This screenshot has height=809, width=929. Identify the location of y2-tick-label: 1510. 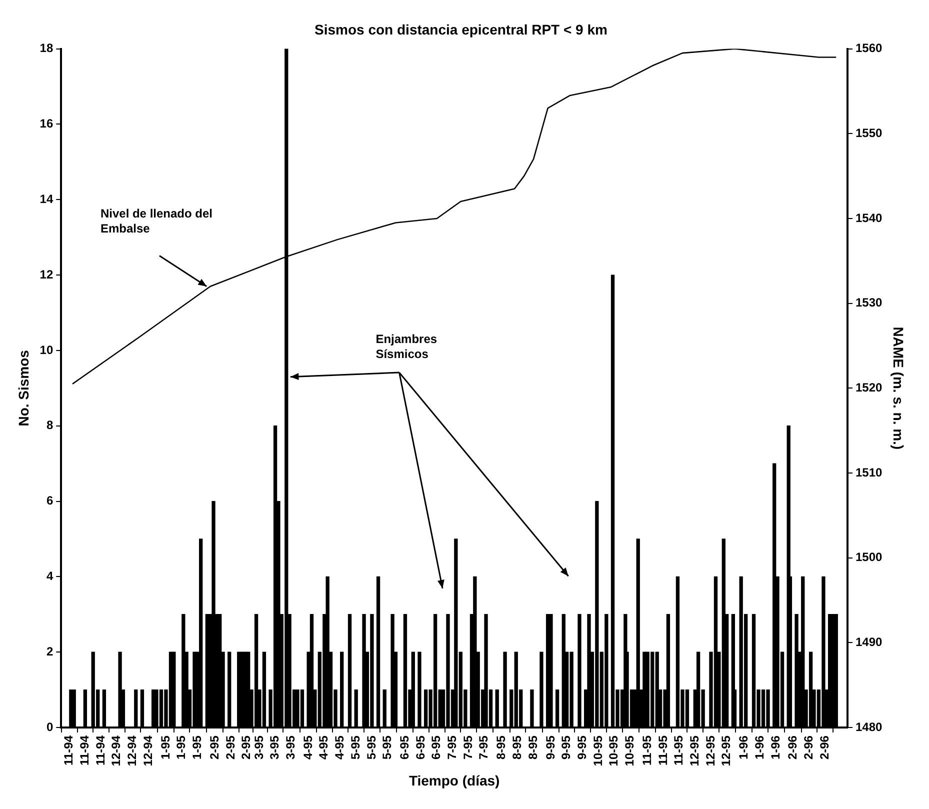
(869, 472).